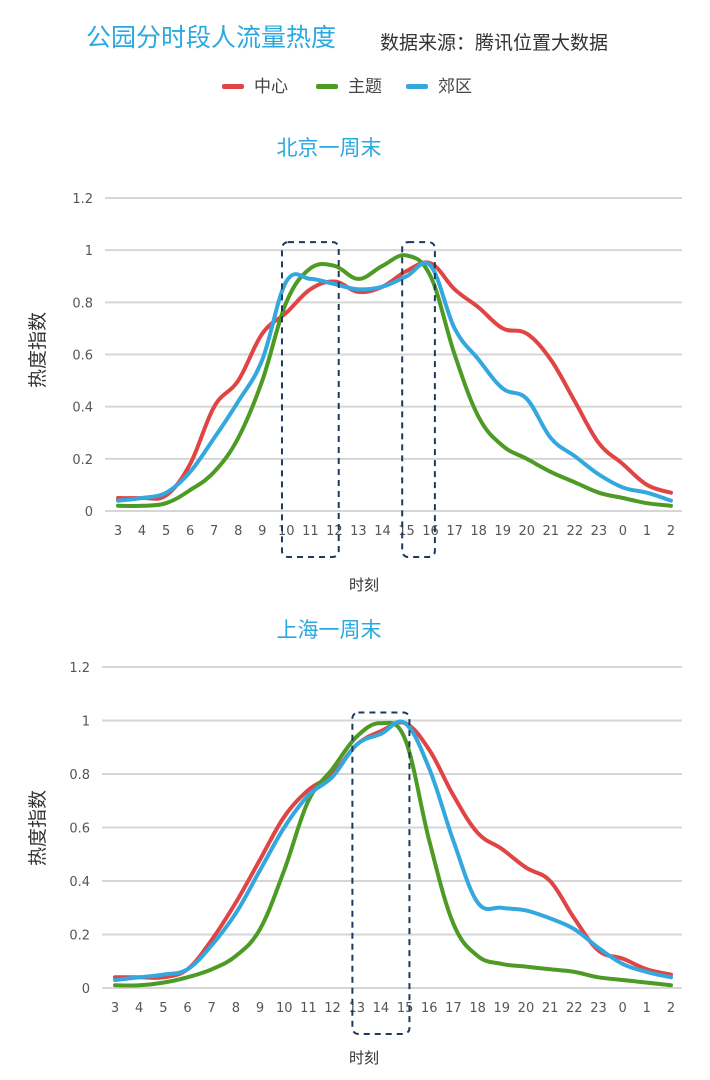 This screenshot has height=1080, width=710. What do you see at coordinates (417, 86) in the screenshot?
I see `legend-swatch-suburb` at bounding box center [417, 86].